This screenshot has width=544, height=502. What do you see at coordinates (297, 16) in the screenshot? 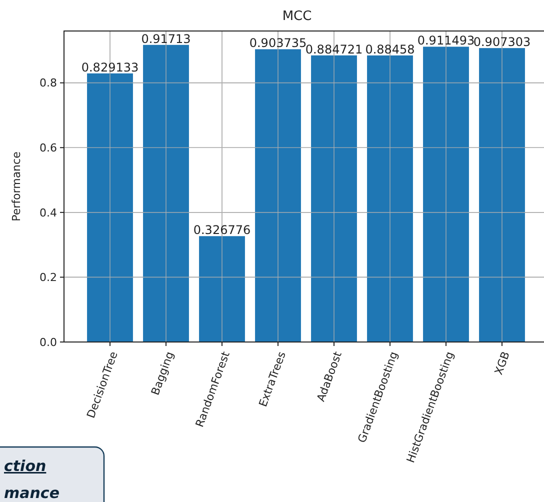
I see `chart-title: MCC` at bounding box center [297, 16].